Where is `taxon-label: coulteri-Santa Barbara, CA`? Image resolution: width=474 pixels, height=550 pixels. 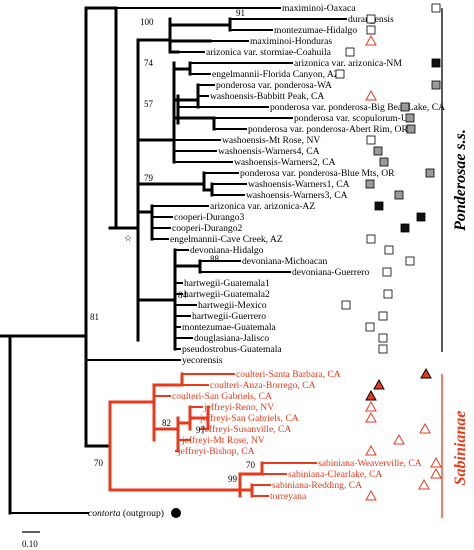 taxon-label: coulteri-Santa Barbara, CA is located at coordinates (288, 374).